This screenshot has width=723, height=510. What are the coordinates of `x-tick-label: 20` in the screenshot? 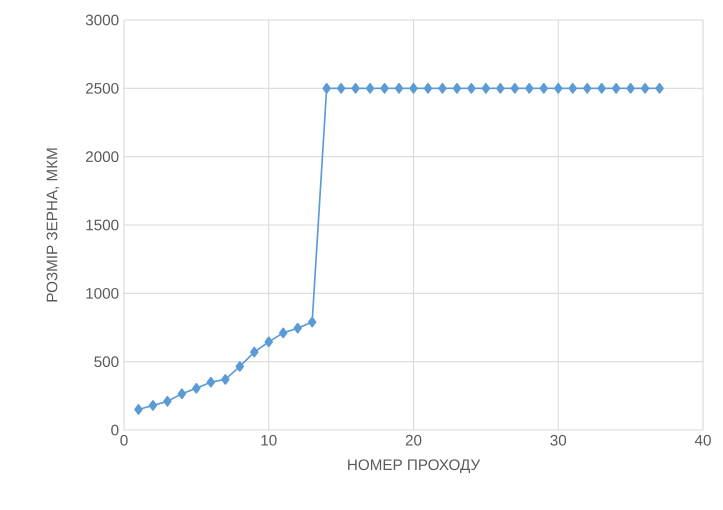 It's located at (414, 440).